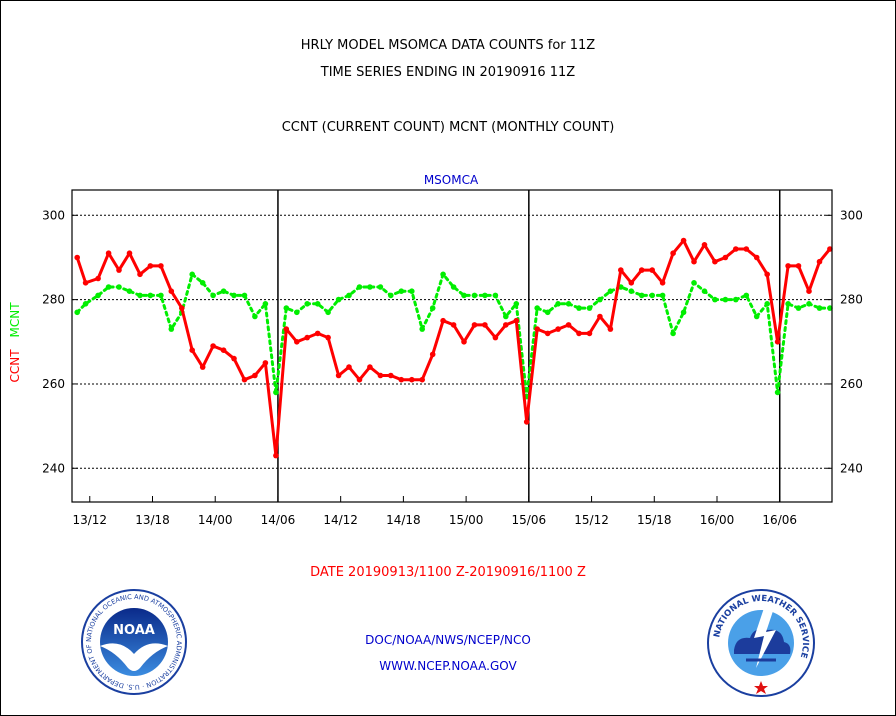 This screenshot has width=896, height=716. I want to click on y-tick-label-right: 260, so click(851, 384).